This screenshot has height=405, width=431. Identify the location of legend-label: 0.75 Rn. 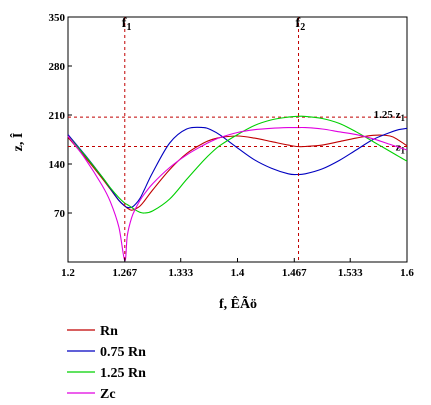
(123, 352).